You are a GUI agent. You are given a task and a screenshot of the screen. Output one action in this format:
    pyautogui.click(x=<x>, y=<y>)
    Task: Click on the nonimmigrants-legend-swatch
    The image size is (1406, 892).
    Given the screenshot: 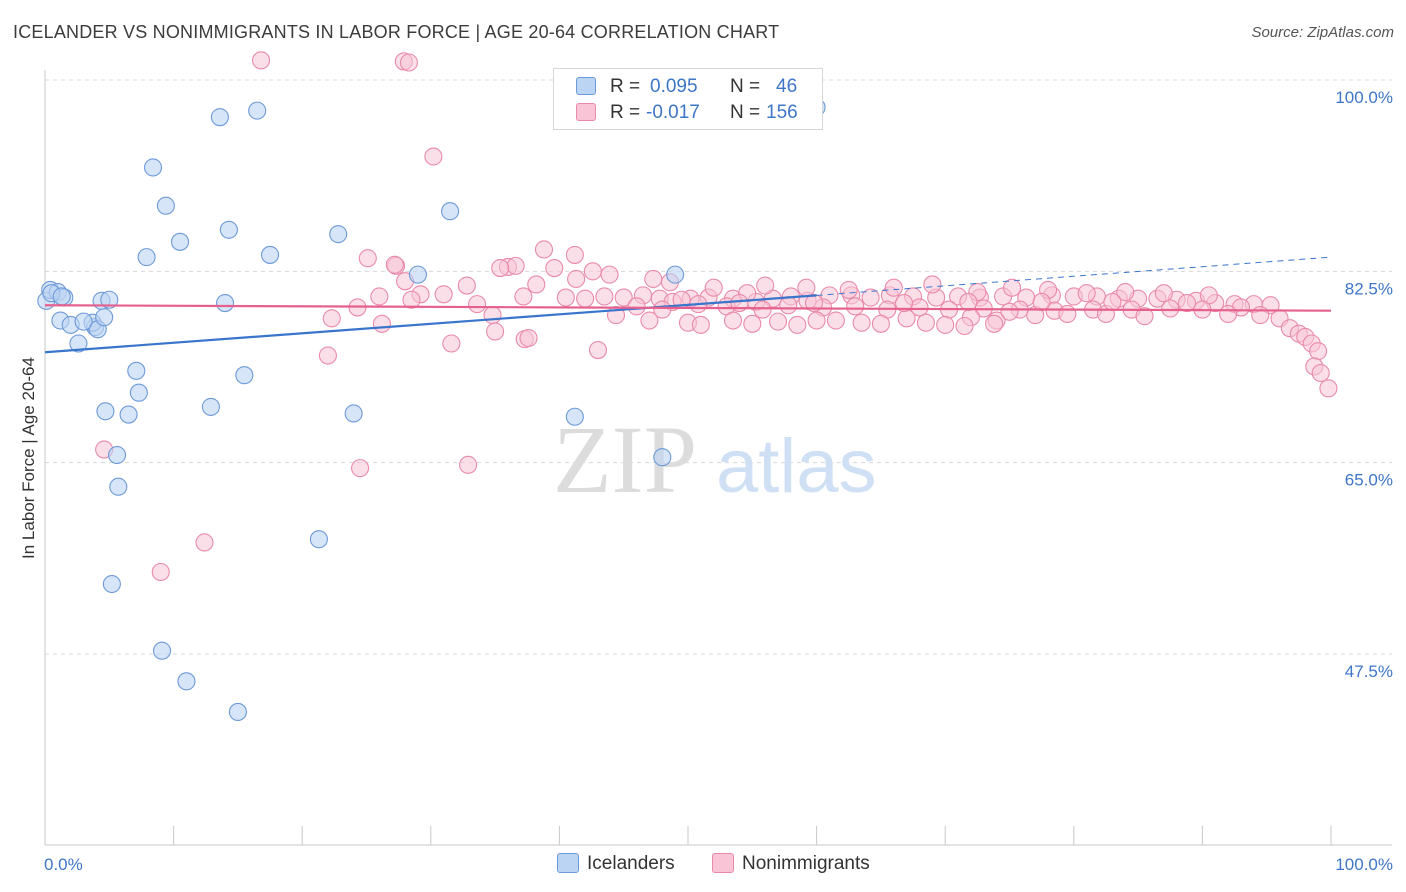 What is the action you would take?
    pyautogui.click(x=723, y=863)
    